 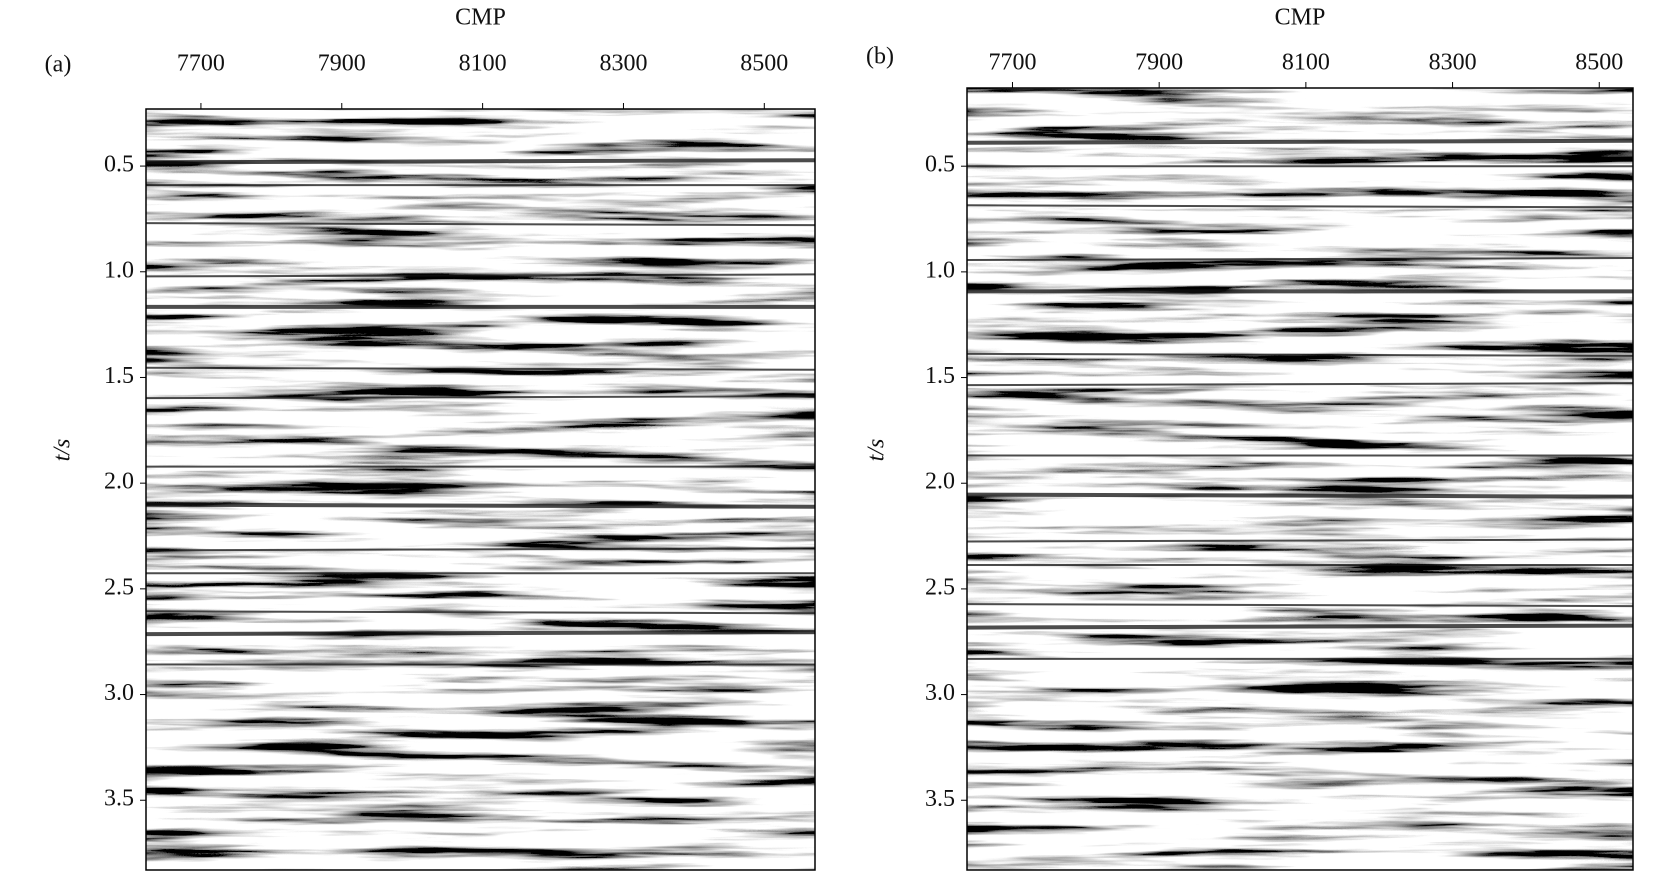 What do you see at coordinates (880, 57) in the screenshot?
I see `panel-label: (b)` at bounding box center [880, 57].